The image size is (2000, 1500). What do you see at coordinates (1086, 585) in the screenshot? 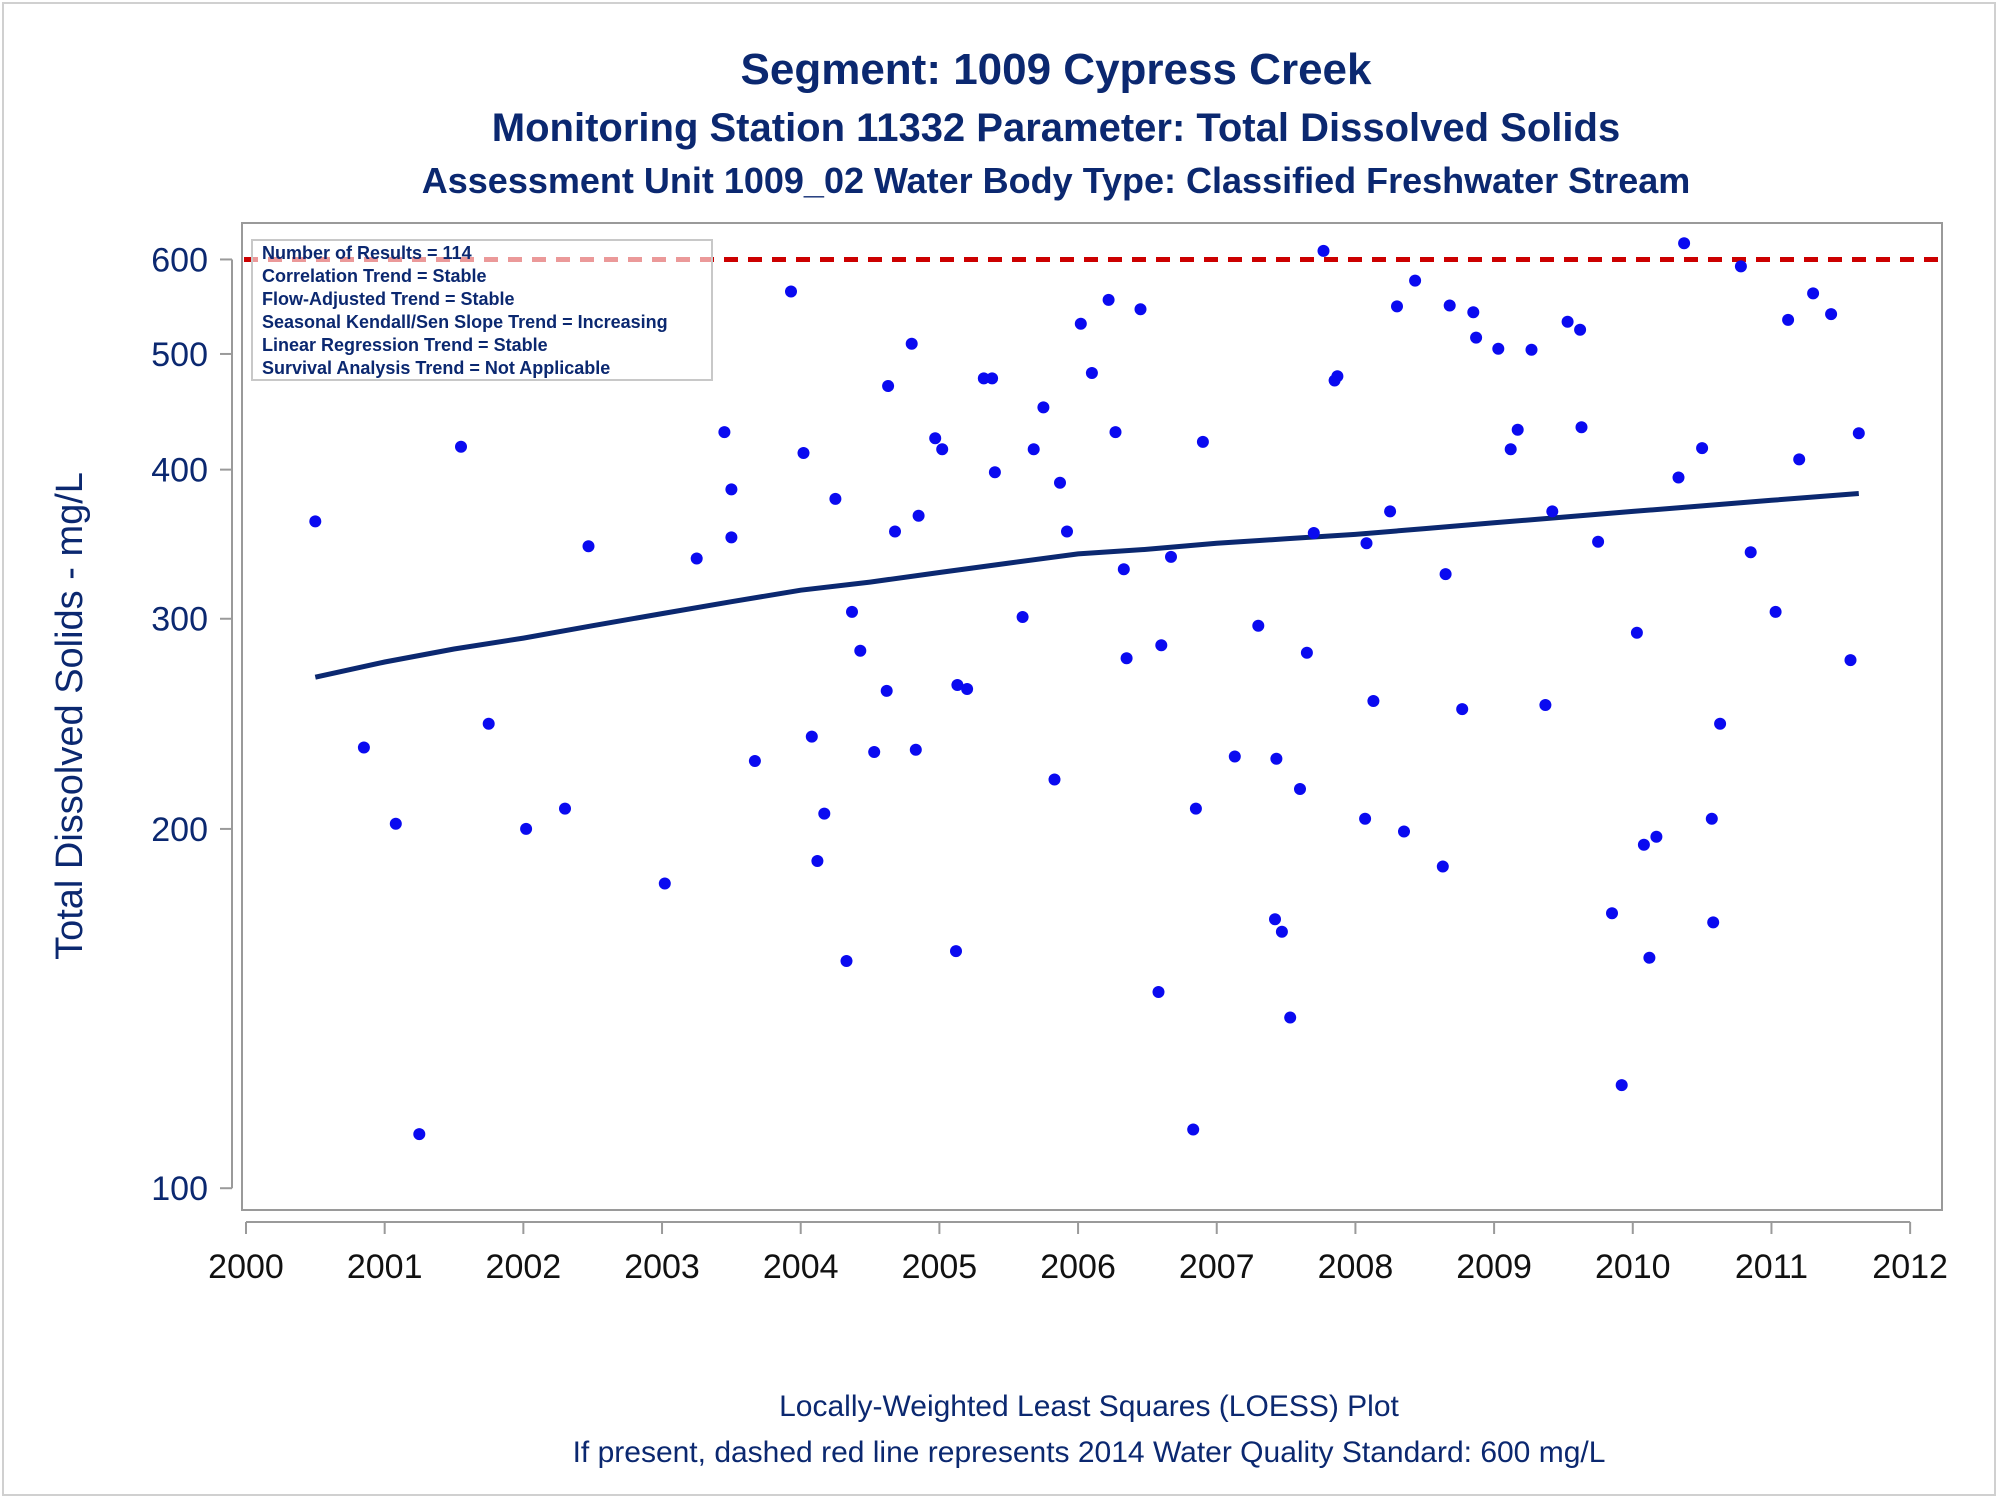
I see `loess-line` at bounding box center [1086, 585].